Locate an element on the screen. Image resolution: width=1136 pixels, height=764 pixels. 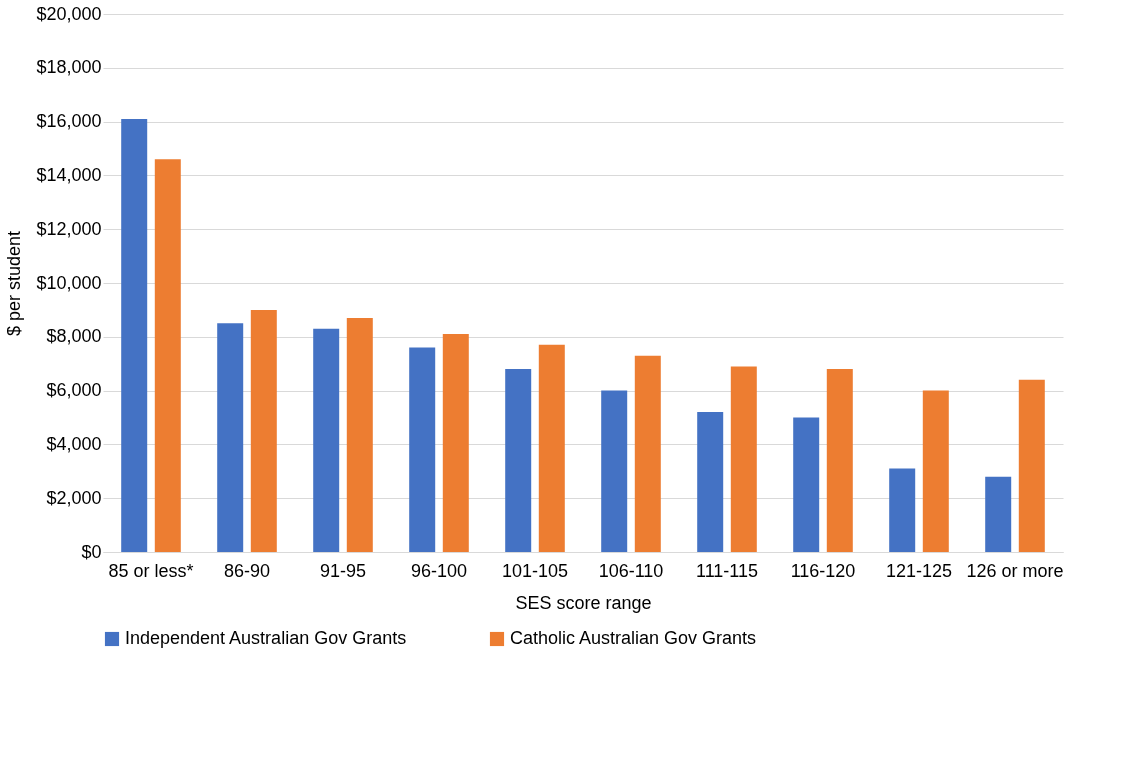
legend-label: Independent Australian Gov Grants is located at coordinates (266, 638).